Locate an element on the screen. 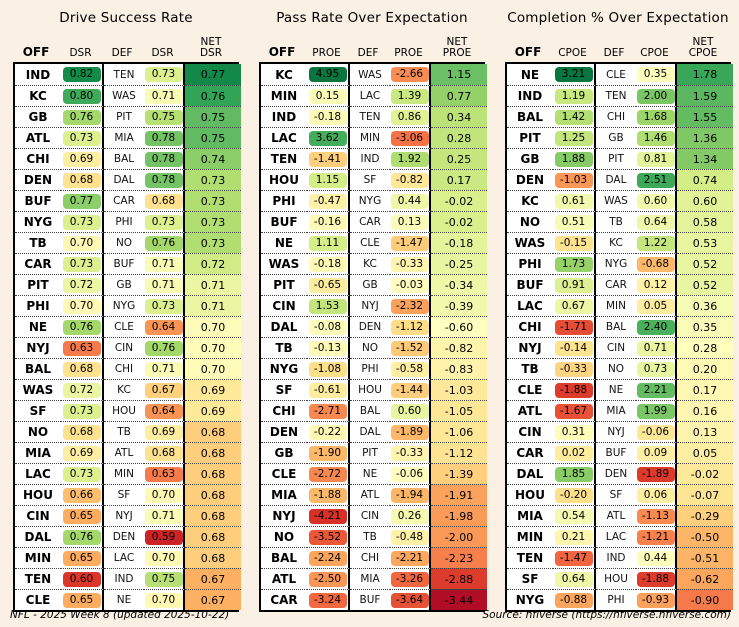 This screenshot has height=627, width=739. def-value-cell: 0.71 is located at coordinates (164, 284).